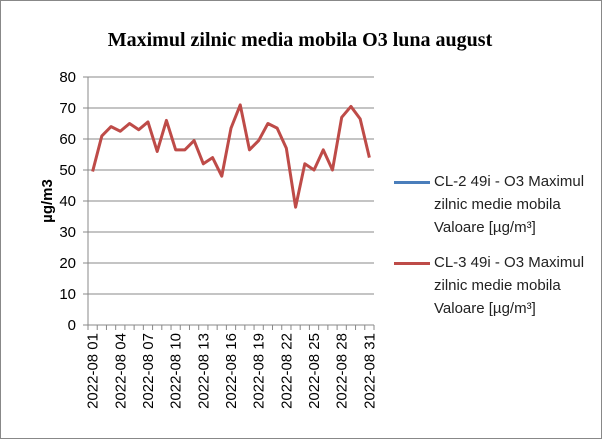  I want to click on x-tick-label: 2022-08 16, so click(231, 371).